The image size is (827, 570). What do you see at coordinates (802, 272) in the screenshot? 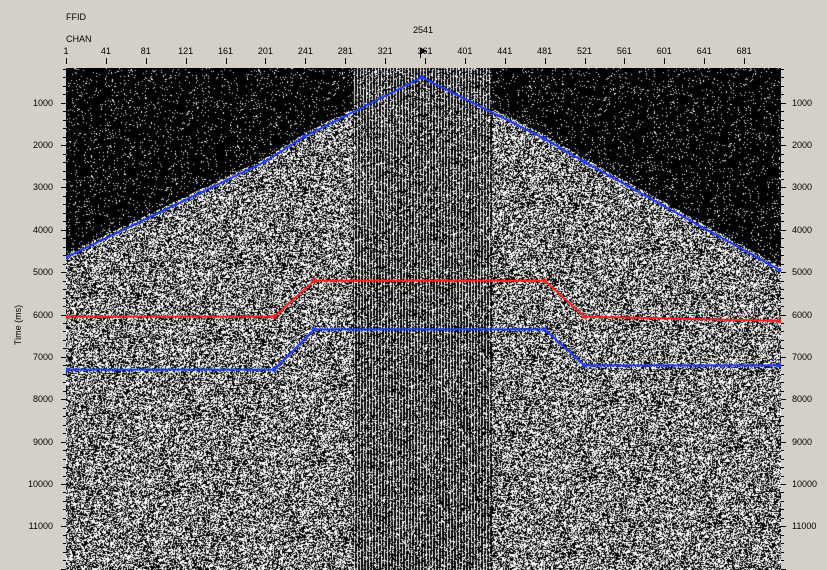
I see `time-tick-label-right: 5000` at bounding box center [802, 272].